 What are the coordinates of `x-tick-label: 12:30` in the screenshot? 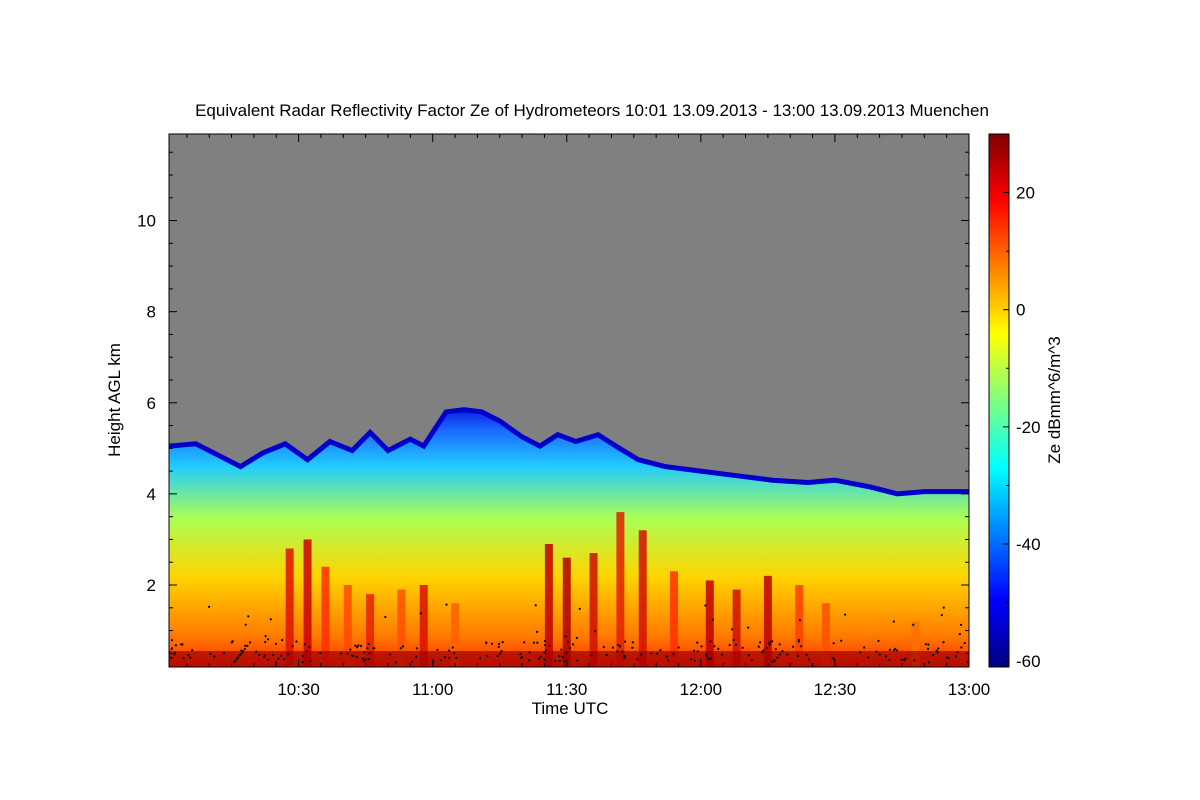 It's located at (835, 689).